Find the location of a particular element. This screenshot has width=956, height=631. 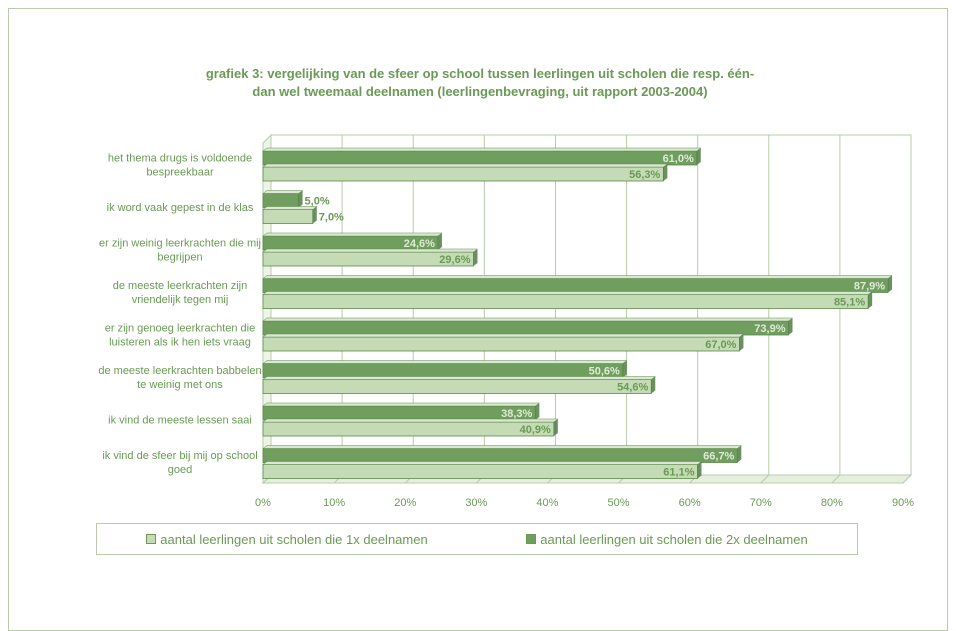

category-label: ik word vaak gepest in de klas is located at coordinates (180, 208).